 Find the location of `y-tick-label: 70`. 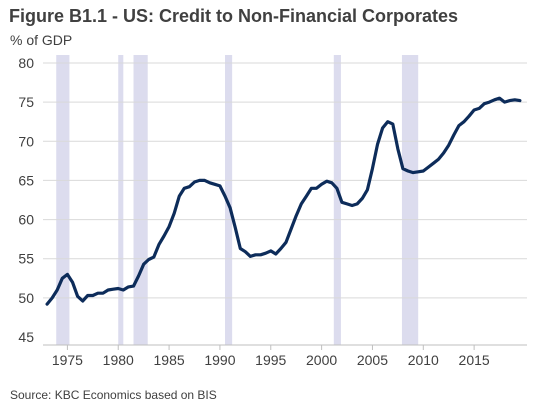

y-tick-label: 70 is located at coordinates (26, 141).